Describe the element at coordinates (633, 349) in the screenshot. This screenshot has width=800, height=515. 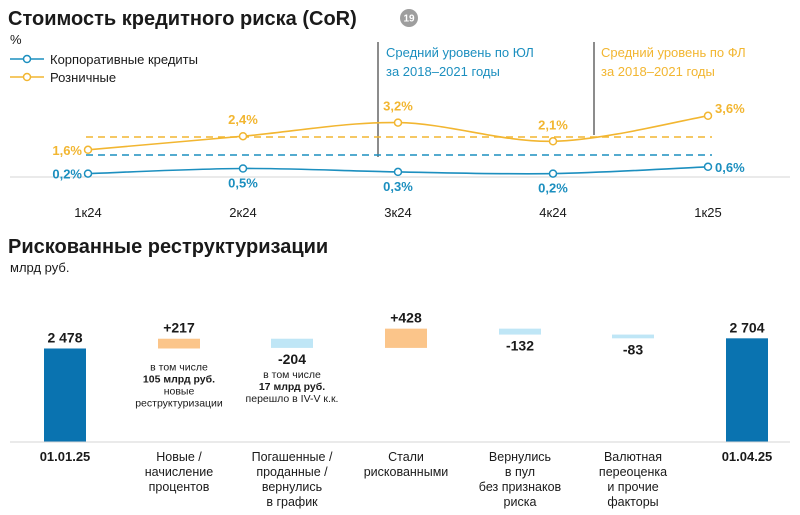
I see `waterfall-value-label: -83` at that location.